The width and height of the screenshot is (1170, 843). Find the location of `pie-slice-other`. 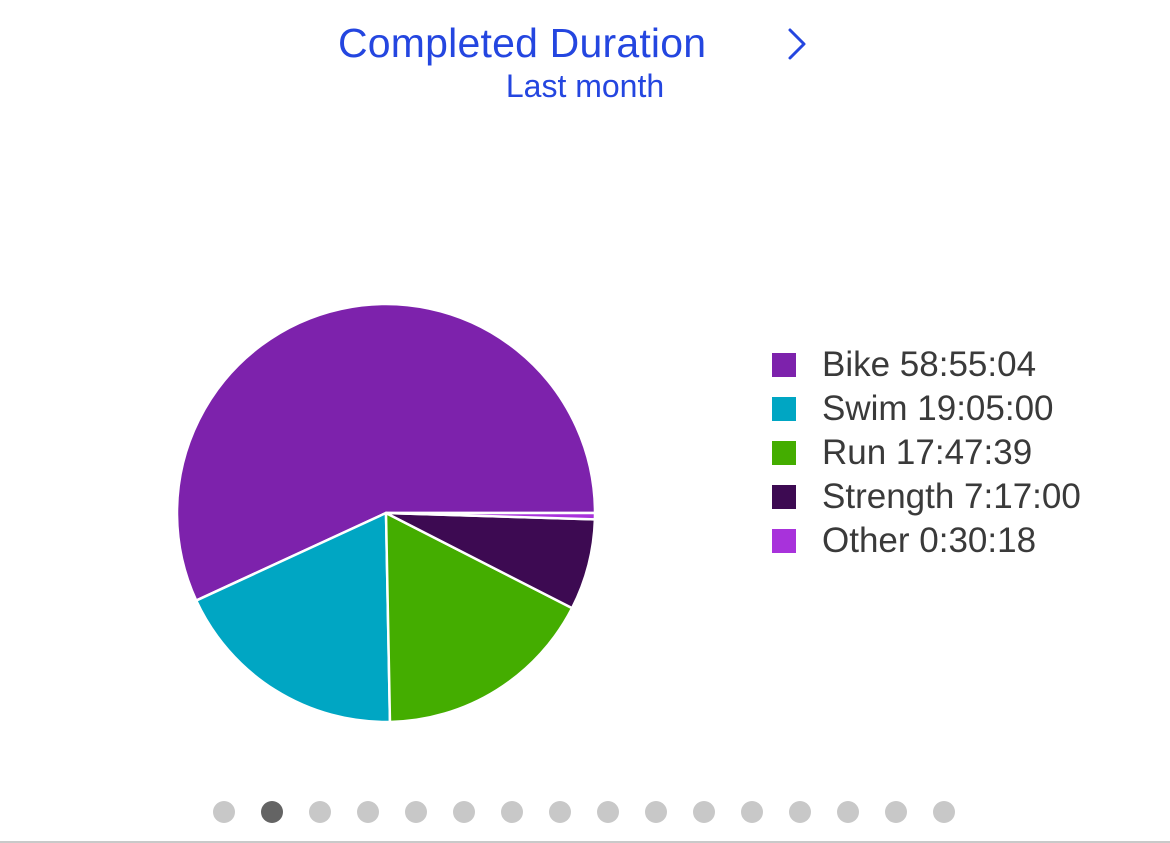

pie-slice-other is located at coordinates (490, 516).